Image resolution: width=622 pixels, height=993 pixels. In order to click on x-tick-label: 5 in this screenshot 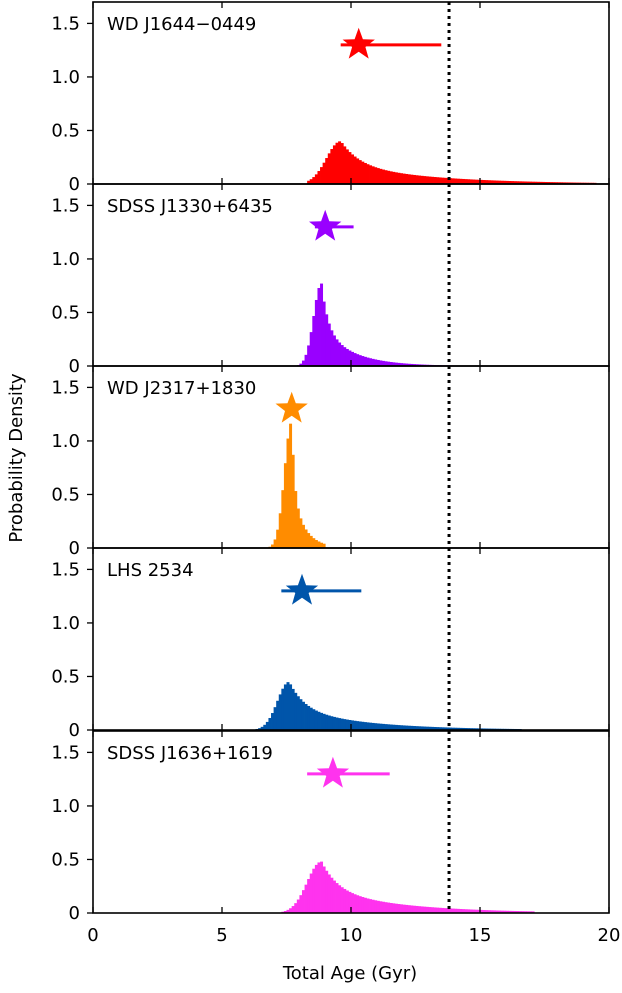, I will do `click(221, 935)`.